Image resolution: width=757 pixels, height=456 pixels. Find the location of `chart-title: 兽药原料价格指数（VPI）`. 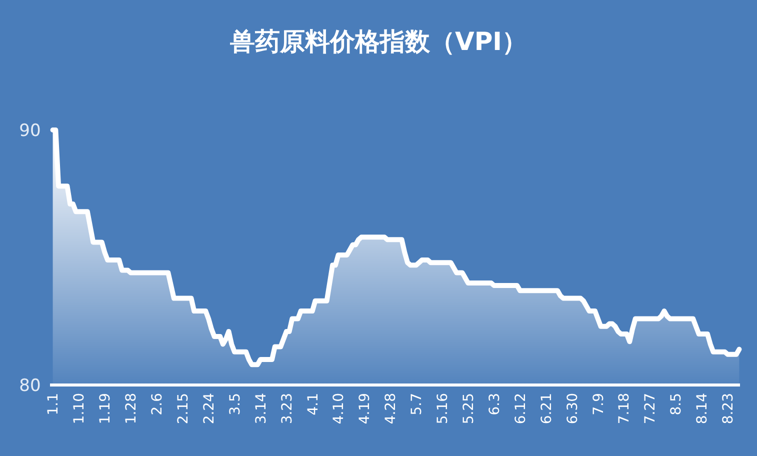

chart-title: 兽药原料价格指数（VPI） is located at coordinates (378, 41).